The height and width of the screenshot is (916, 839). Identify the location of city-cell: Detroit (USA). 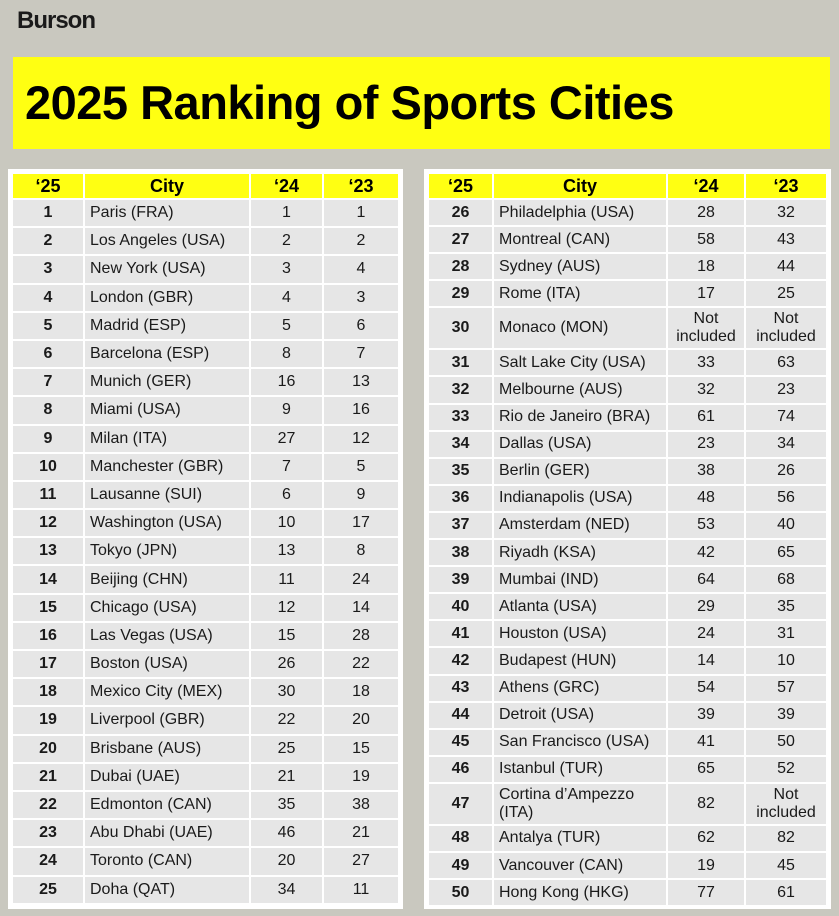
(580, 715).